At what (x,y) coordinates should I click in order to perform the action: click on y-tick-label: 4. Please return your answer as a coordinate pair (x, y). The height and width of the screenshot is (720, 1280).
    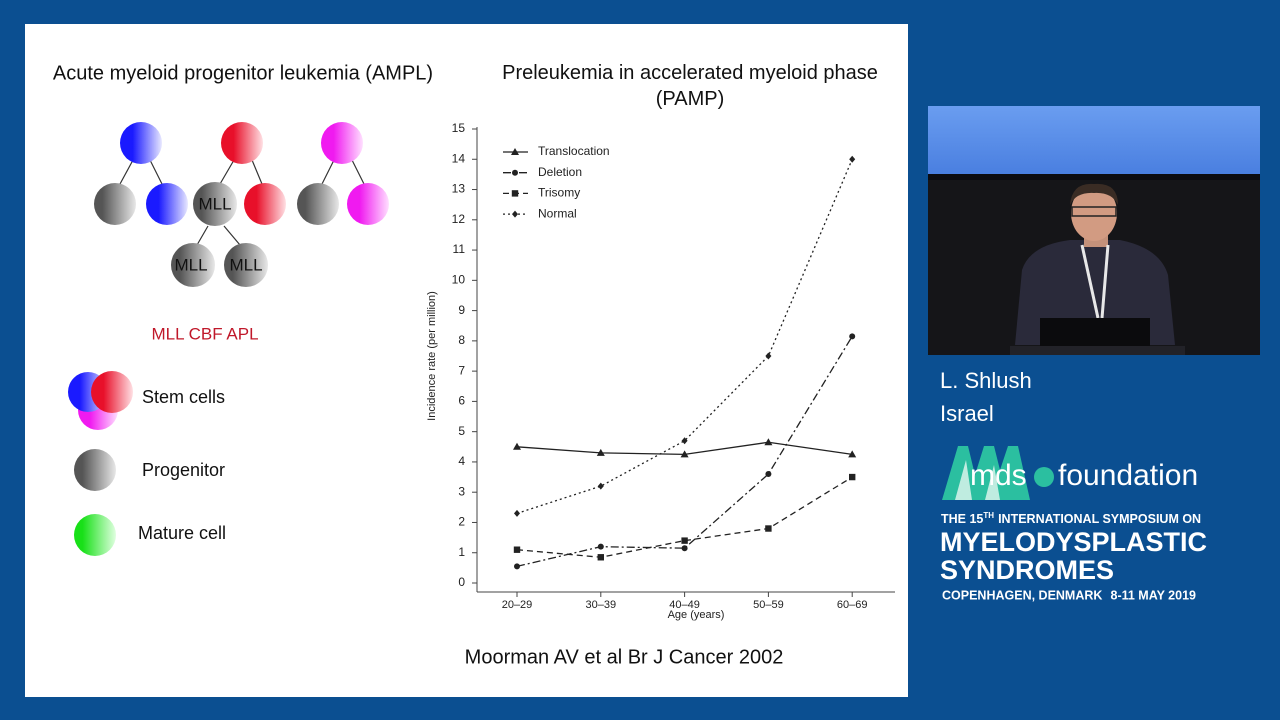
    Looking at the image, I should click on (461, 461).